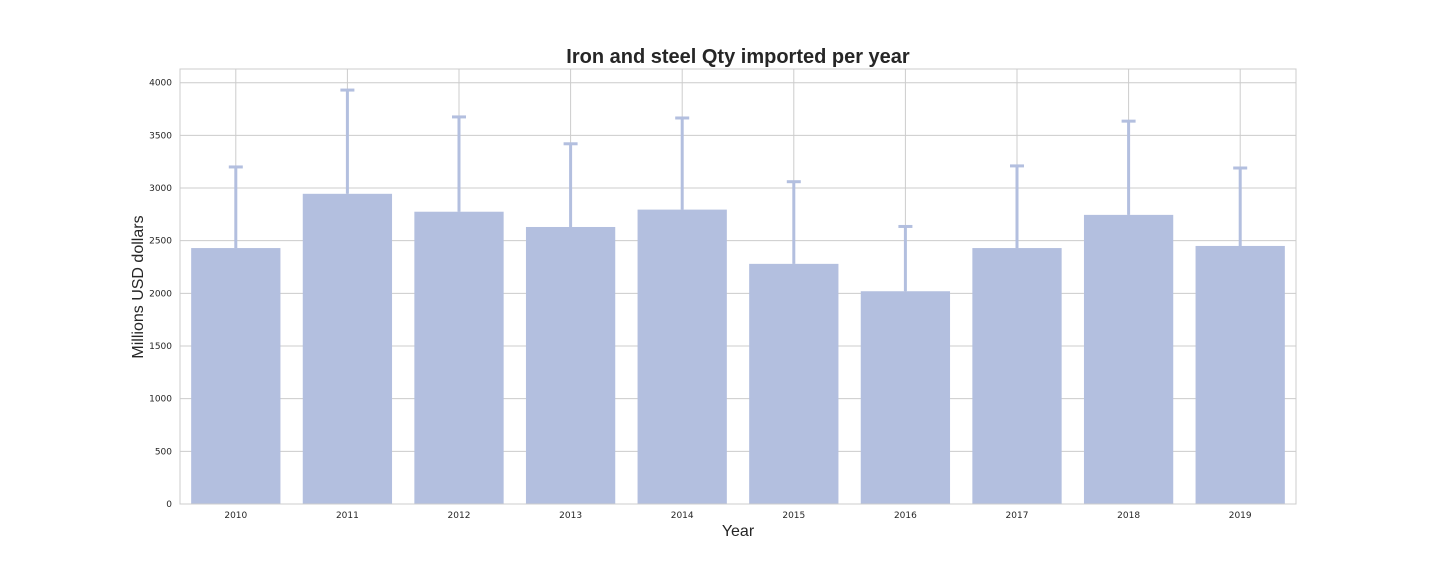 The width and height of the screenshot is (1440, 576). What do you see at coordinates (738, 57) in the screenshot?
I see `chart-title: Iron and steel Qty imported per year` at bounding box center [738, 57].